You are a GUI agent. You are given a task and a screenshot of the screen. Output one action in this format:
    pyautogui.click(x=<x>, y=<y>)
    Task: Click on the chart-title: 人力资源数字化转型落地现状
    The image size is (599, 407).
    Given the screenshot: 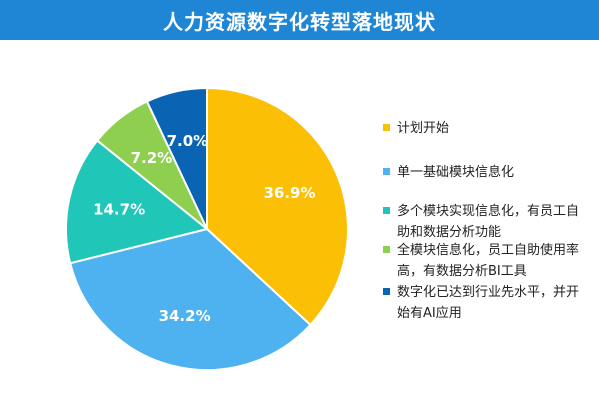 What is the action you would take?
    pyautogui.click(x=299, y=21)
    